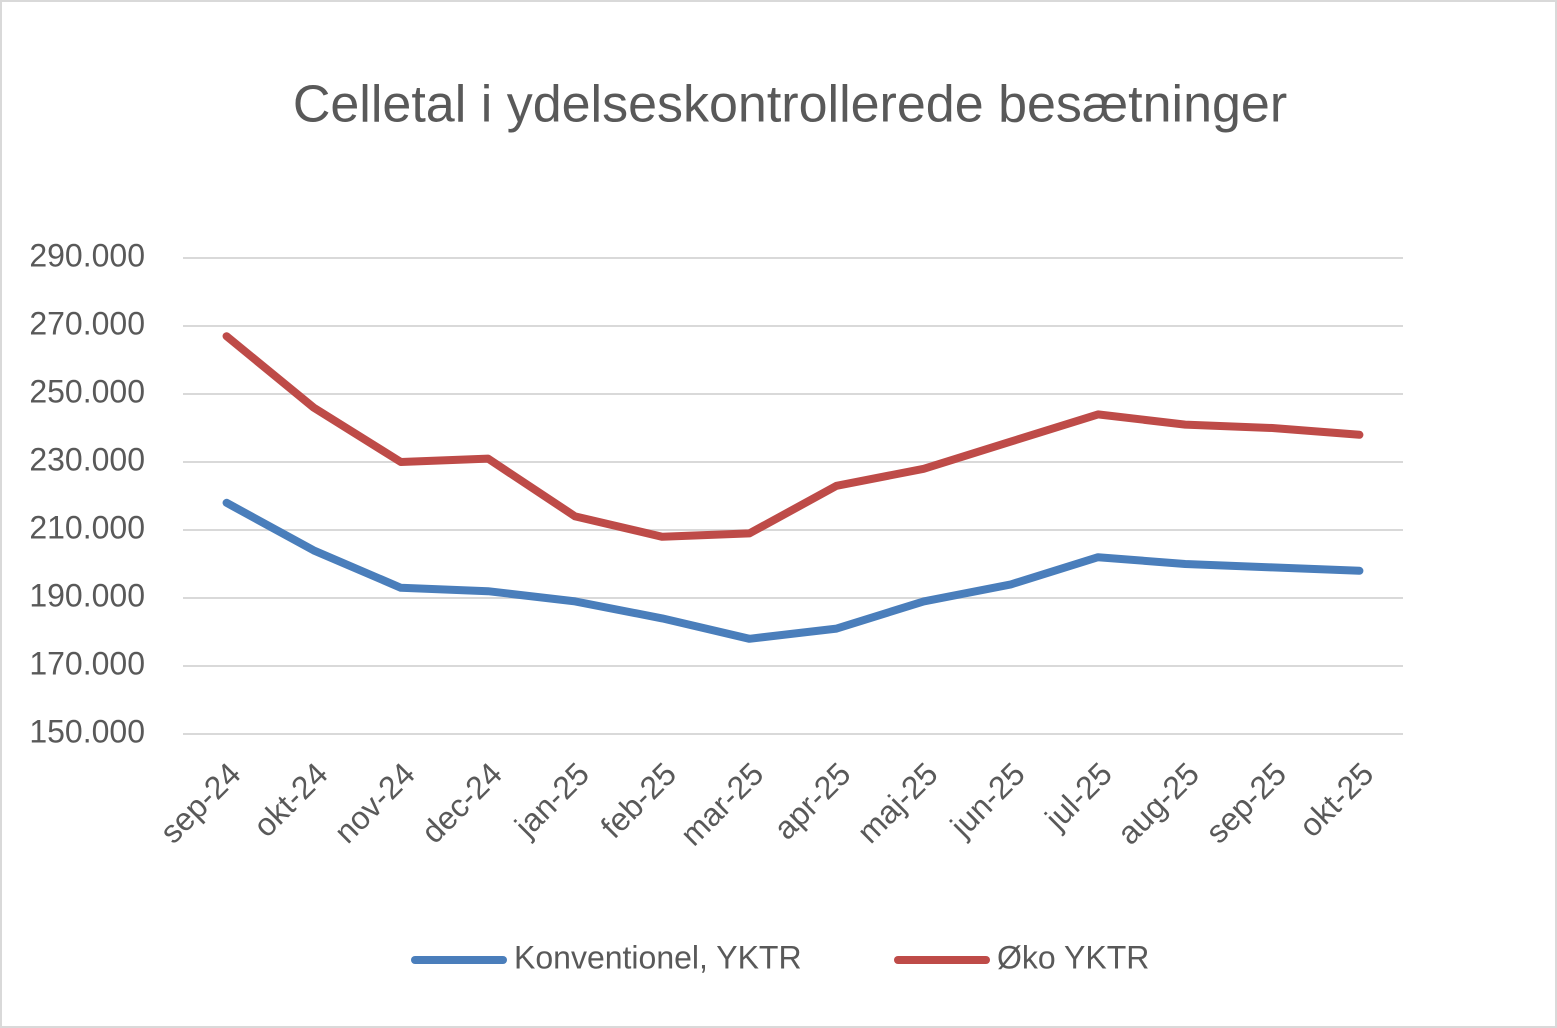 The image size is (1557, 1028). Describe the element at coordinates (87, 459) in the screenshot. I see `y-tick-label: 230.000` at that location.